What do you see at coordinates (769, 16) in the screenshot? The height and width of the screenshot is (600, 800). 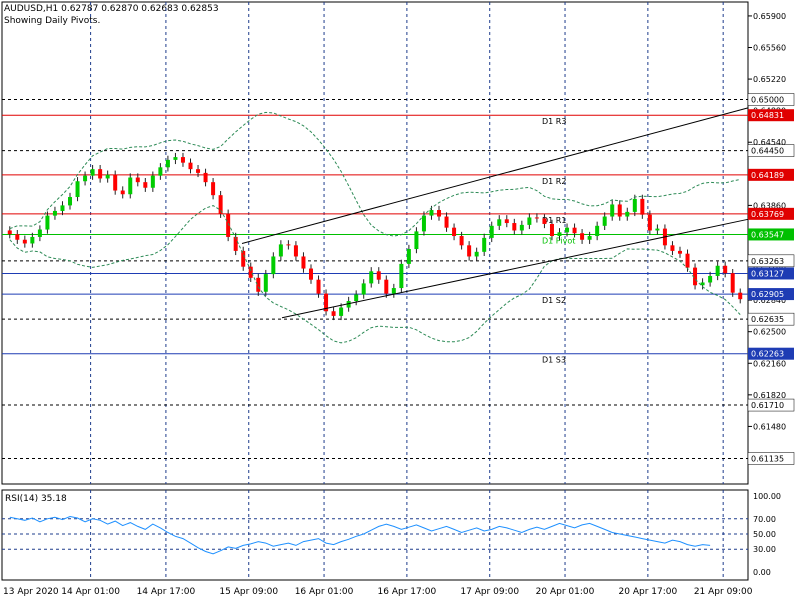 I see `price-axis-label: 0.65900` at bounding box center [769, 16].